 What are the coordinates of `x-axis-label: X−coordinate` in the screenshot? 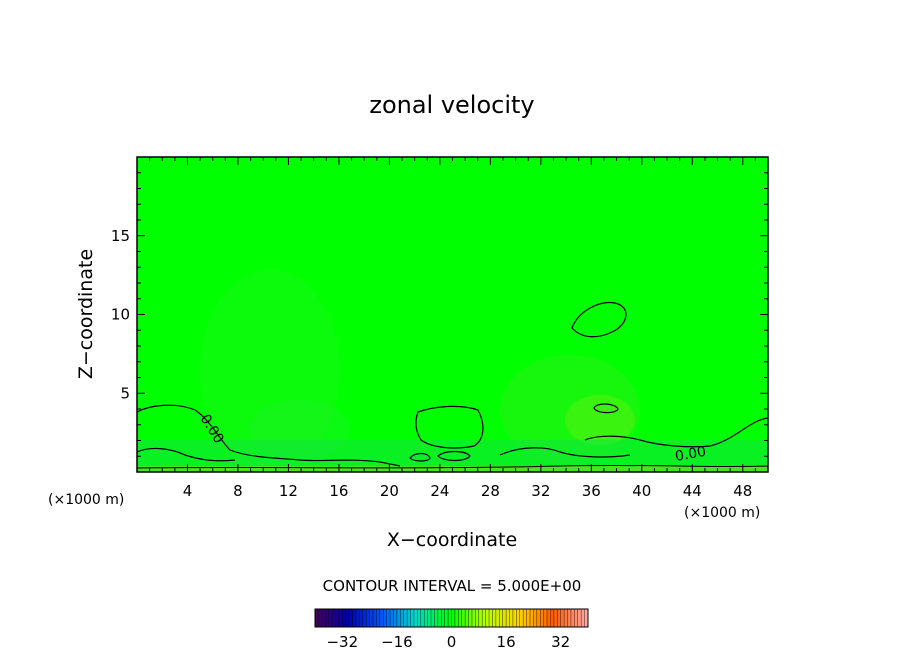 It's located at (452, 540).